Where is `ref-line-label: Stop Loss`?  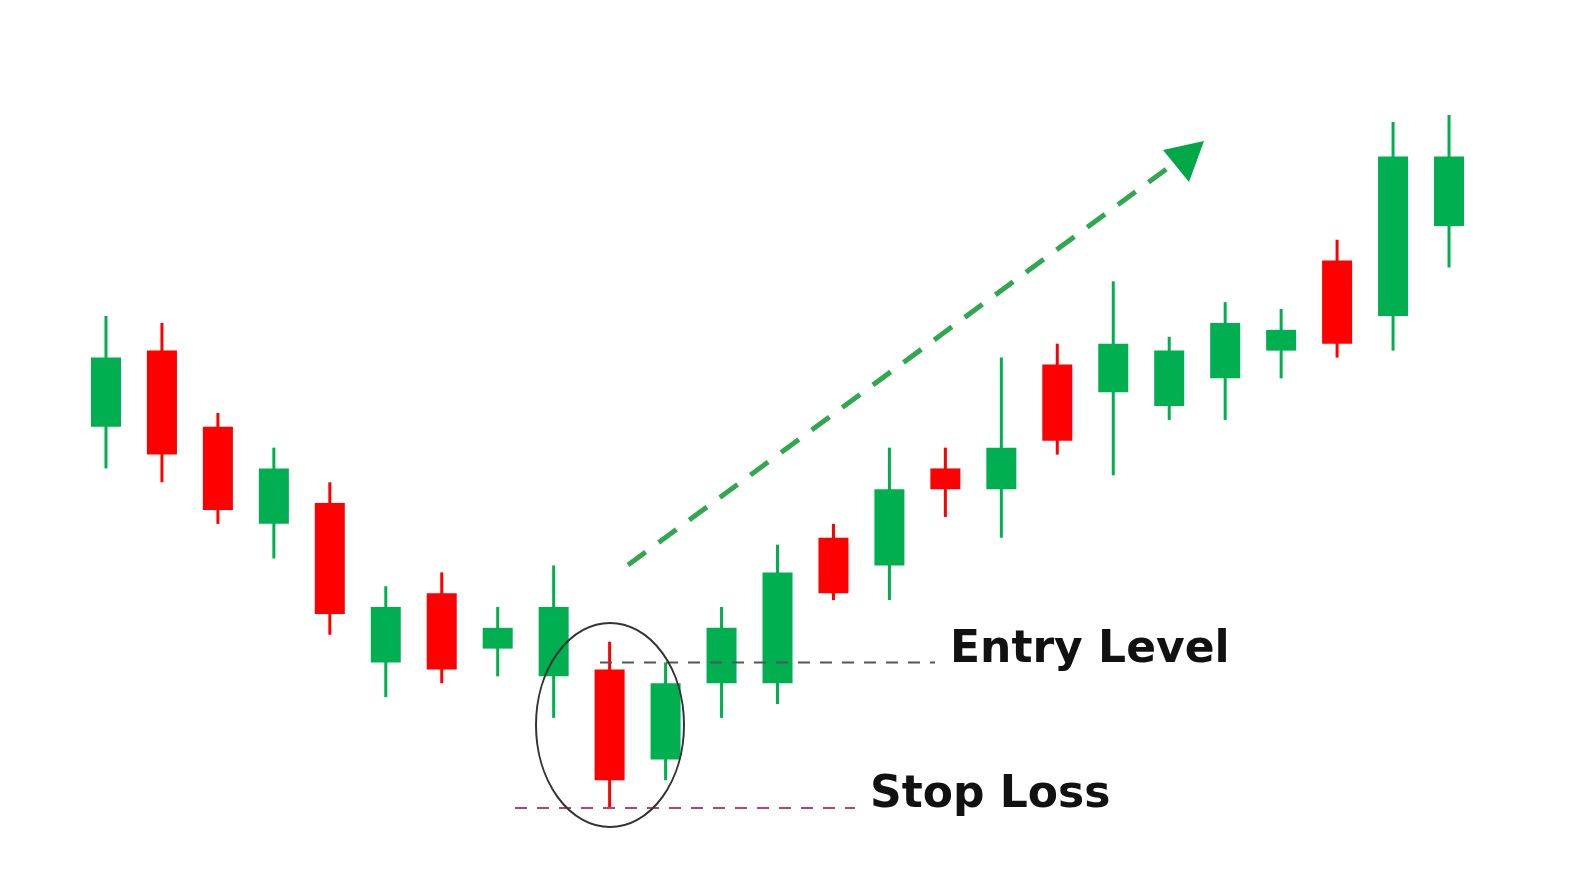
ref-line-label: Stop Loss is located at coordinates (990, 792).